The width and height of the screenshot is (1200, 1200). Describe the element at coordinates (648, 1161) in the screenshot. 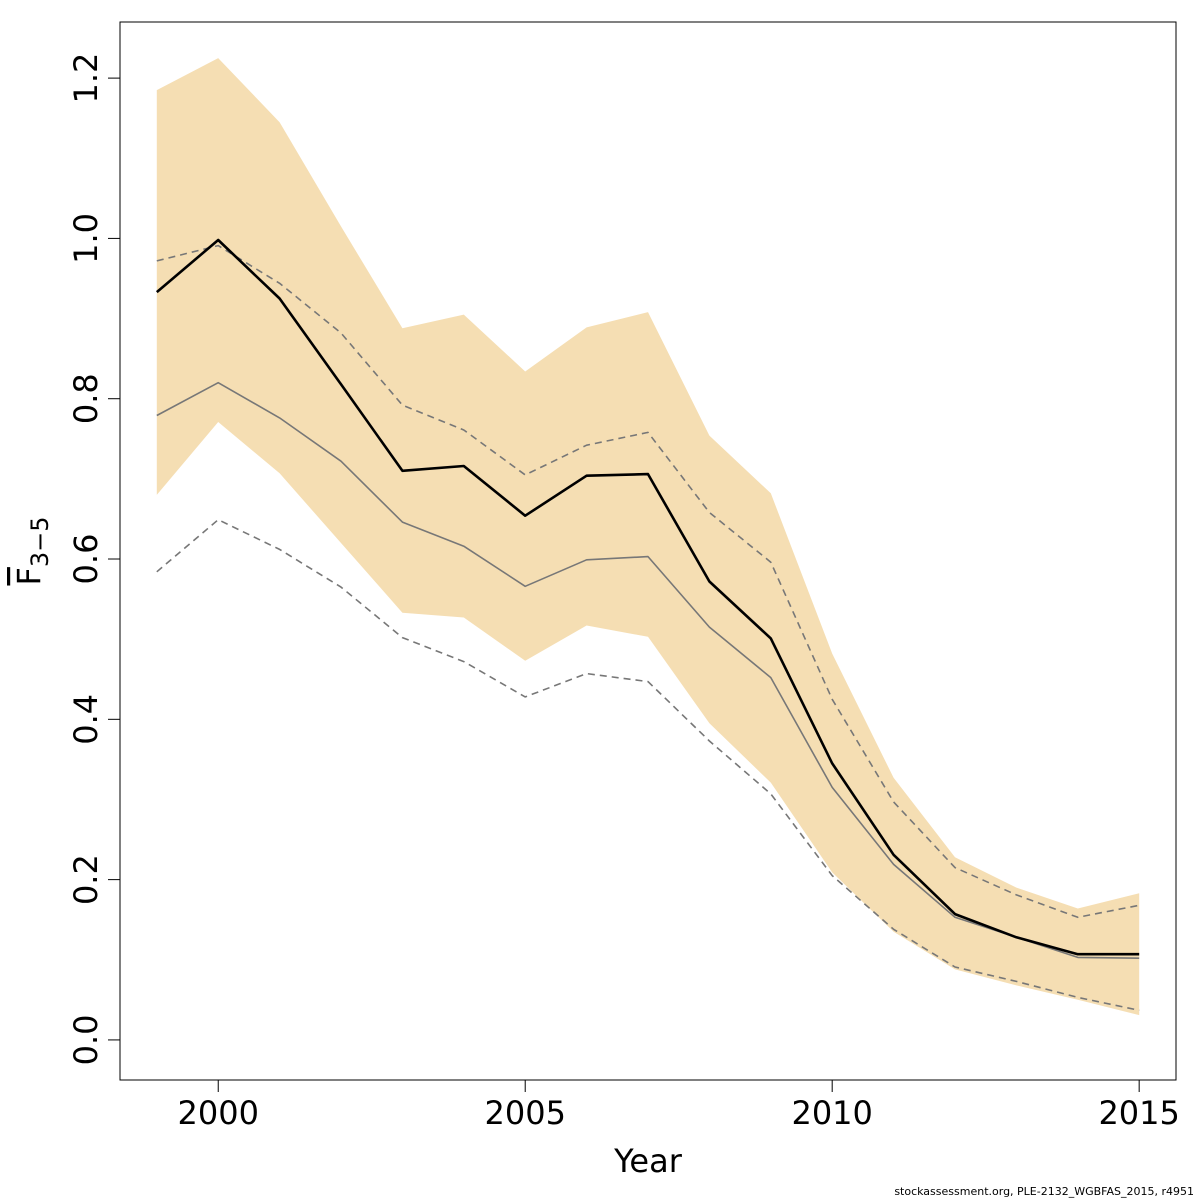

I see `x-axis-title: Year` at that location.